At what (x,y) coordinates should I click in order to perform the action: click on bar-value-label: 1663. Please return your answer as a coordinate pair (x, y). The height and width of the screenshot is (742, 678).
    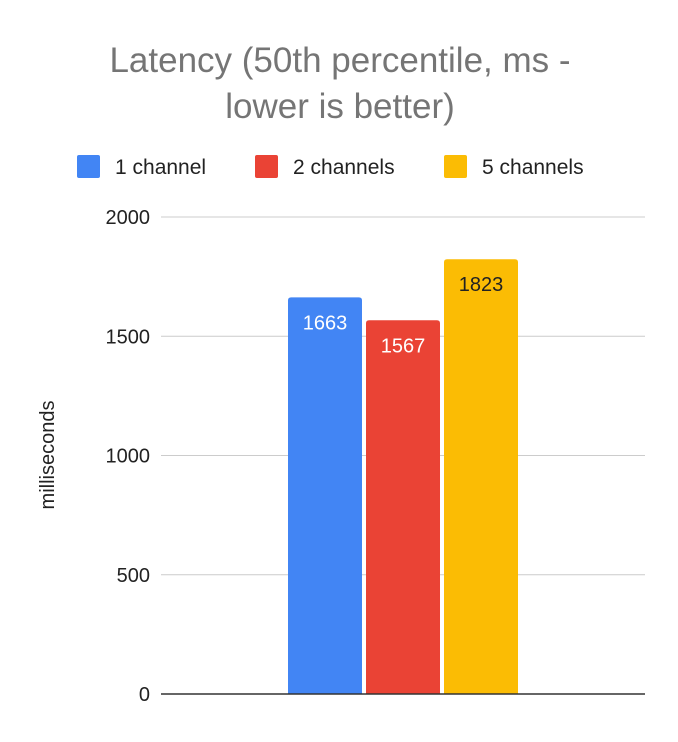
    Looking at the image, I should click on (325, 323).